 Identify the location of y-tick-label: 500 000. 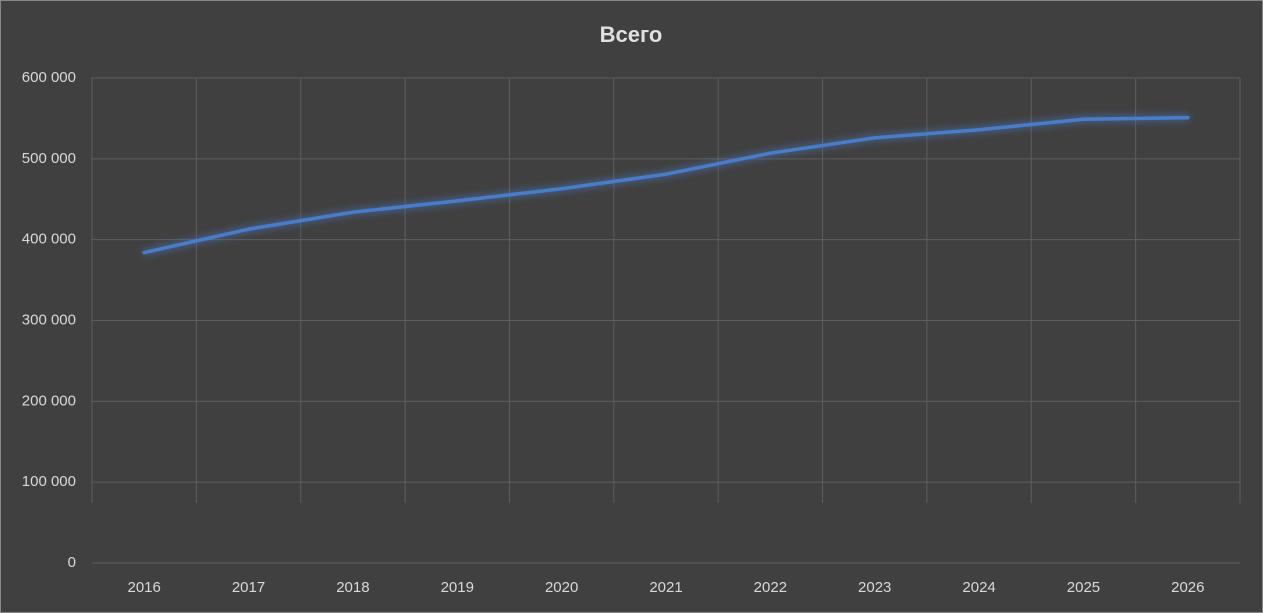
(49, 158).